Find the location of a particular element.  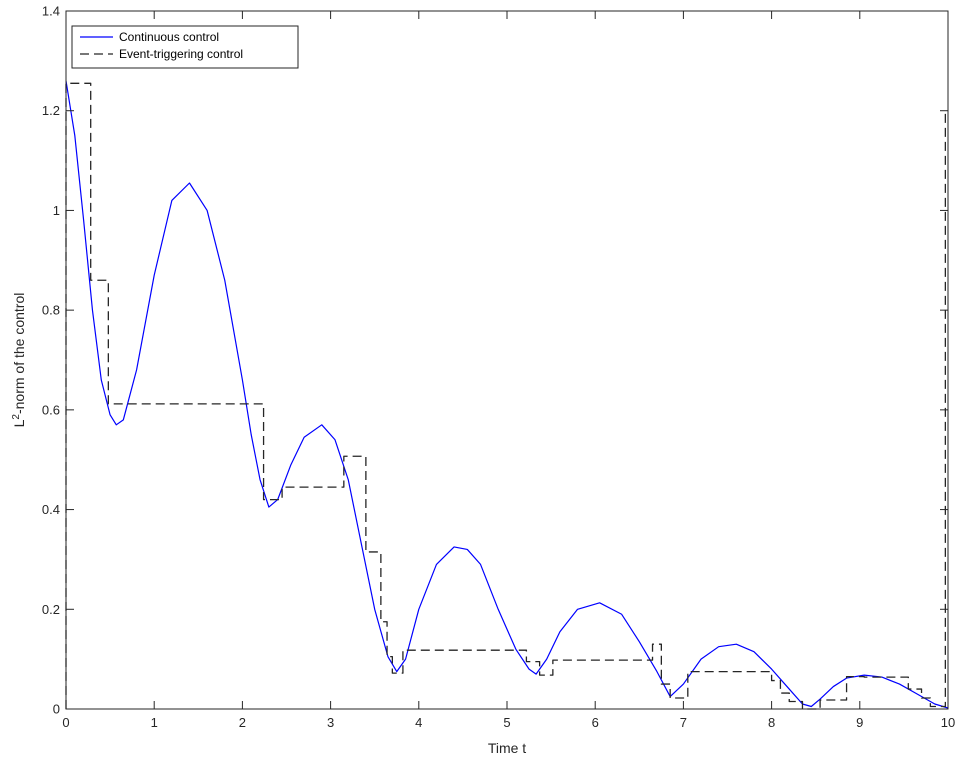

x-tick-label: 8 is located at coordinates (771, 722).